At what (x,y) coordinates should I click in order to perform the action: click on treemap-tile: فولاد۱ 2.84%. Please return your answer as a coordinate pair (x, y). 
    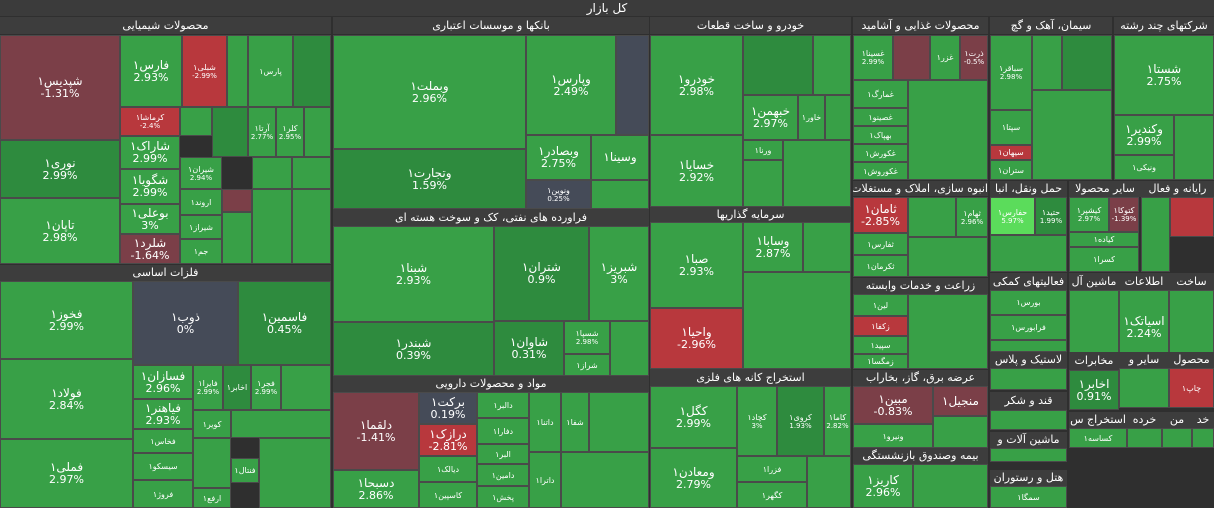
    Looking at the image, I should click on (66, 399).